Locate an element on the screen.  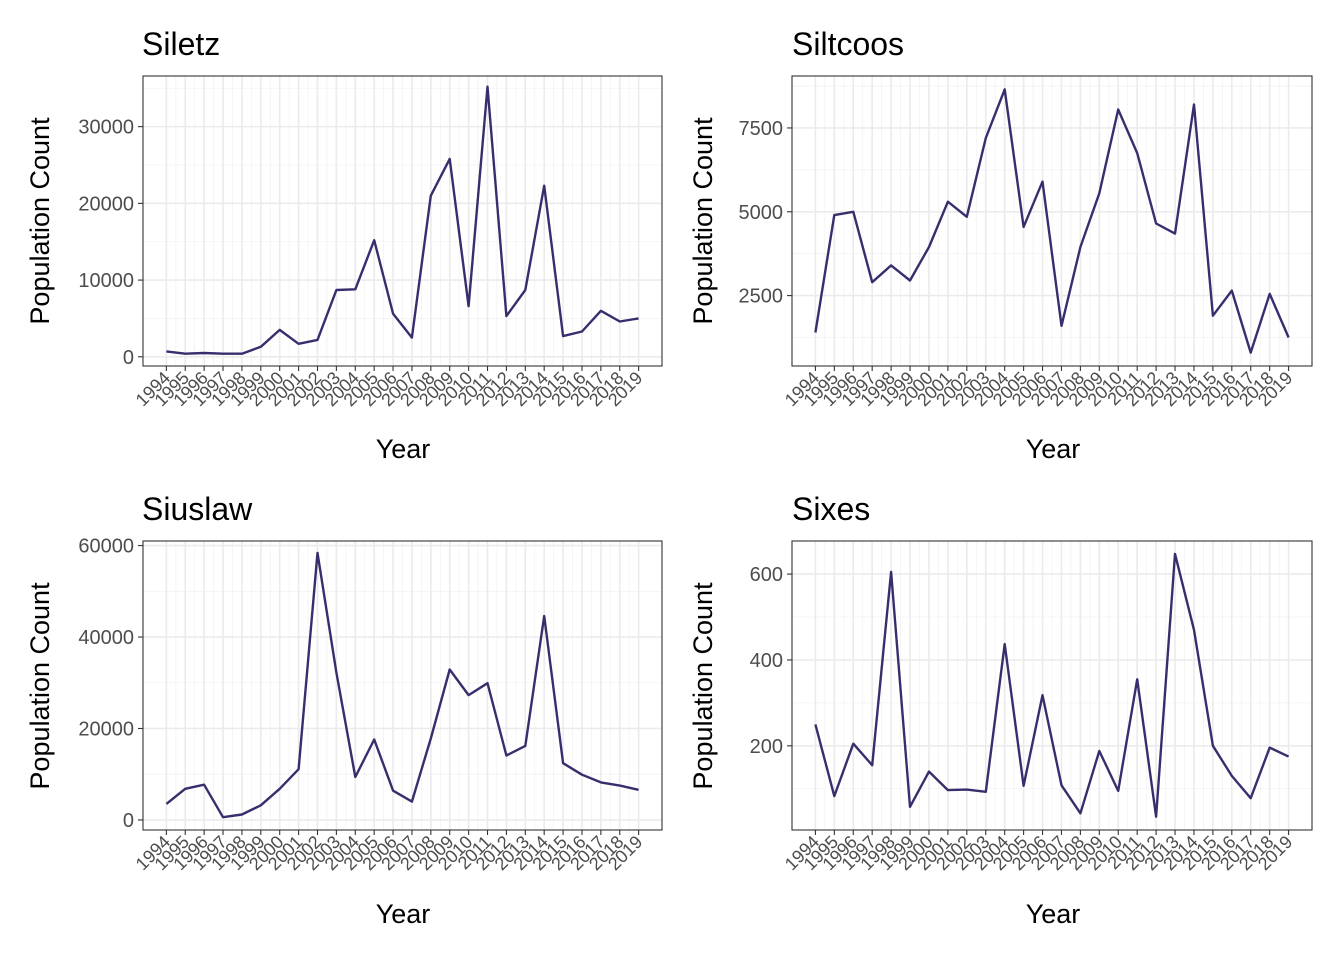
y-axis: 0 20000 40000 60000 is located at coordinates (110, 684).